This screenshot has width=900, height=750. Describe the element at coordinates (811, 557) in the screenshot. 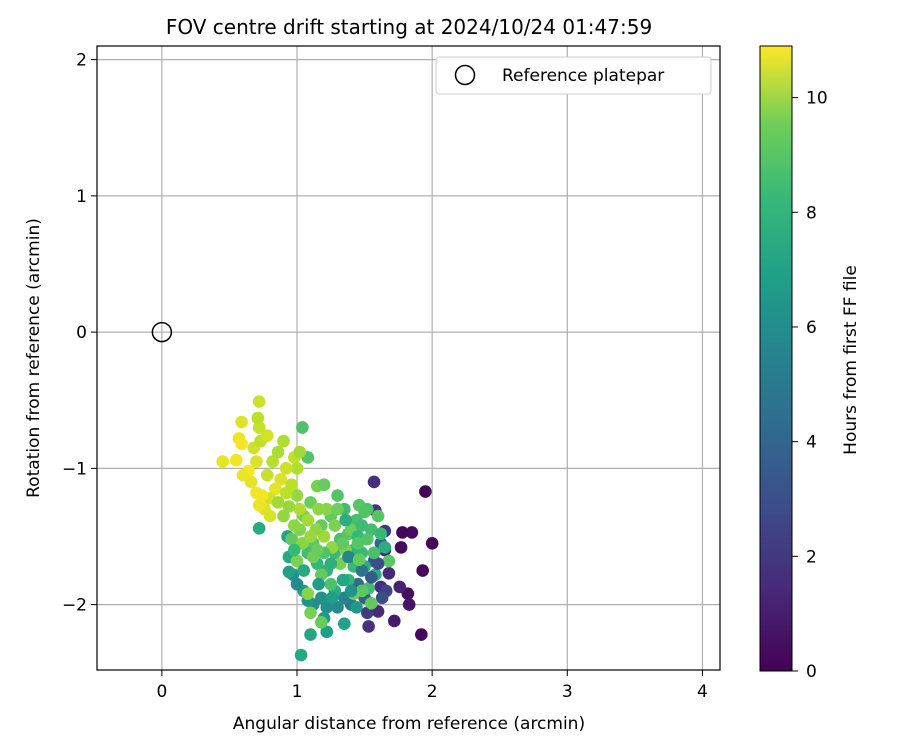

I see `colorbar-tick-label: 2` at that location.